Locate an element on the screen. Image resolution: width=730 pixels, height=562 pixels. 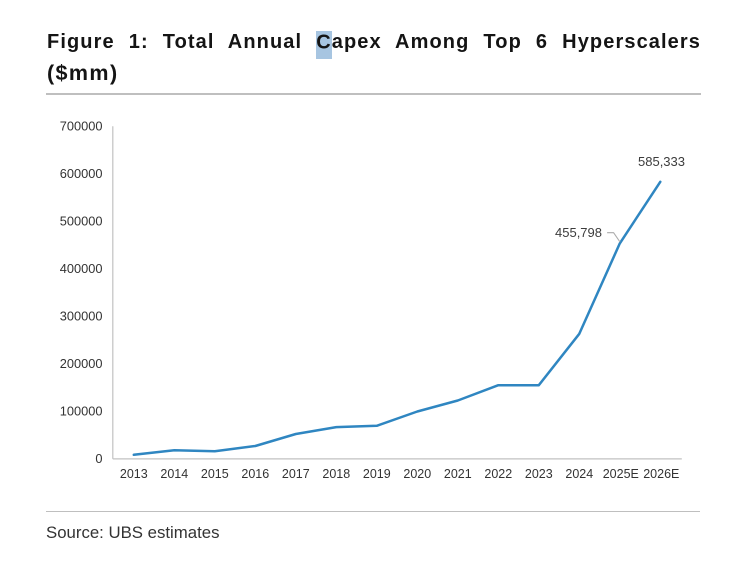
svg-text: 2018 is located at coordinates (336, 474).